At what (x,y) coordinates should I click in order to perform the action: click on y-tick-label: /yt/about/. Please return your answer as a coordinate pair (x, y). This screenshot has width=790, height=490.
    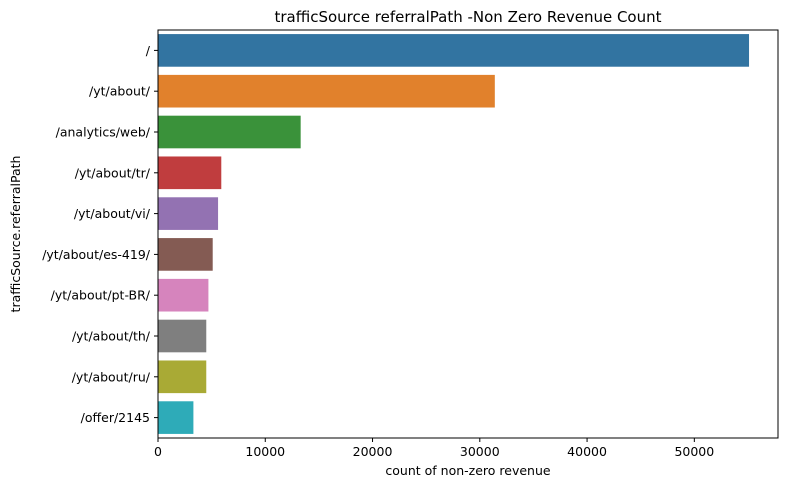
    Looking at the image, I should click on (120, 91).